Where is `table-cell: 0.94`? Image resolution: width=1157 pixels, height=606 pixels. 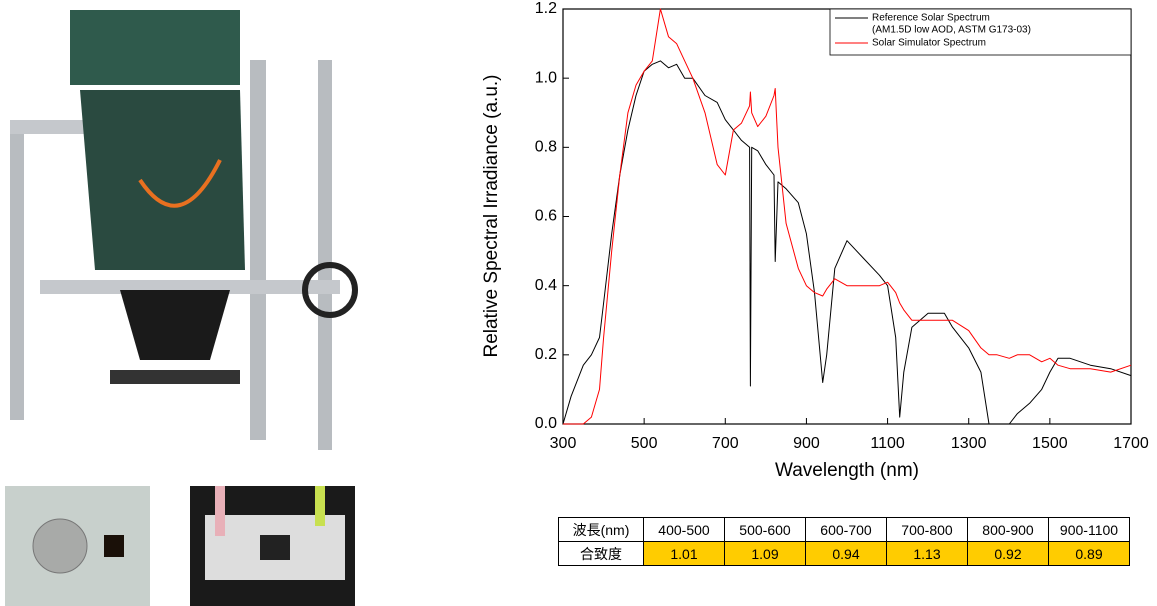
table-cell: 0.94 is located at coordinates (846, 553).